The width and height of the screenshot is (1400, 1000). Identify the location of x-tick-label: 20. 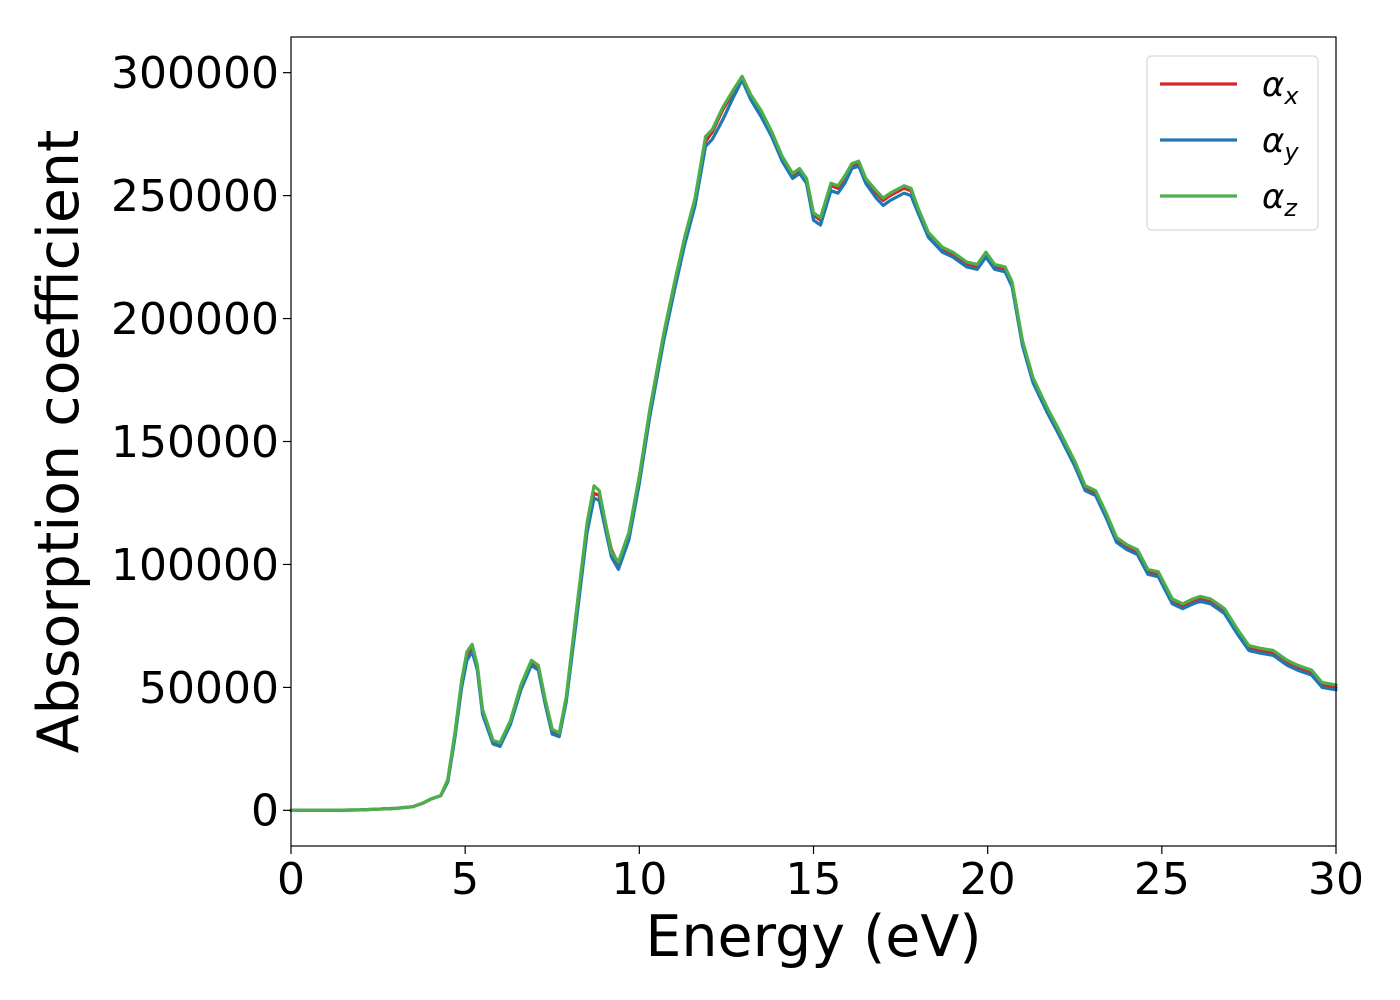
(988, 879).